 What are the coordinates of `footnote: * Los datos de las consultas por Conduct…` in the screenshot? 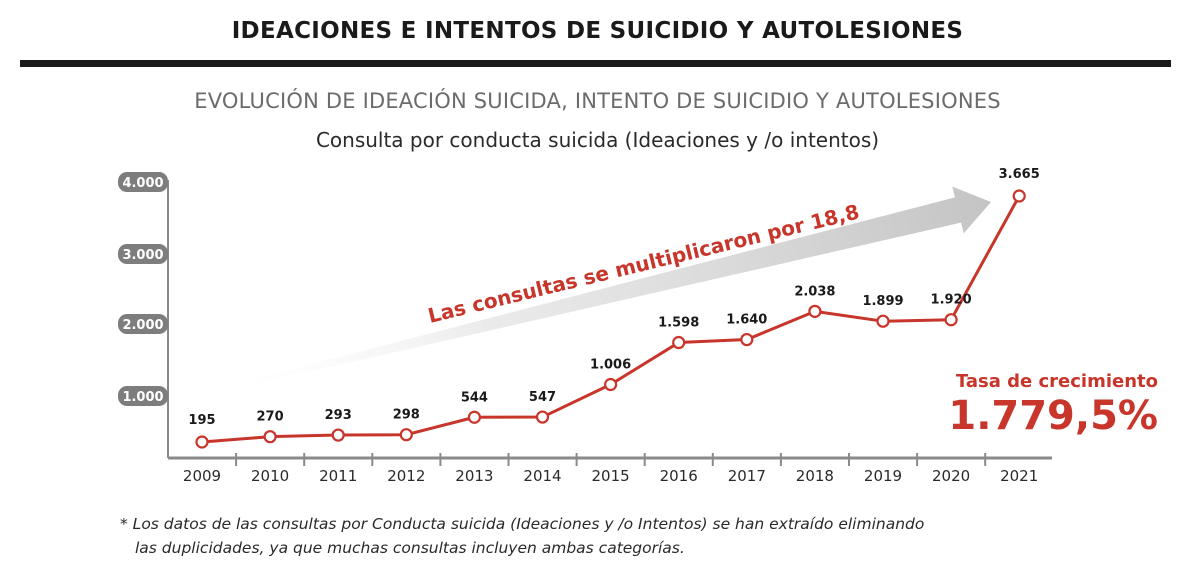 It's located at (610, 536).